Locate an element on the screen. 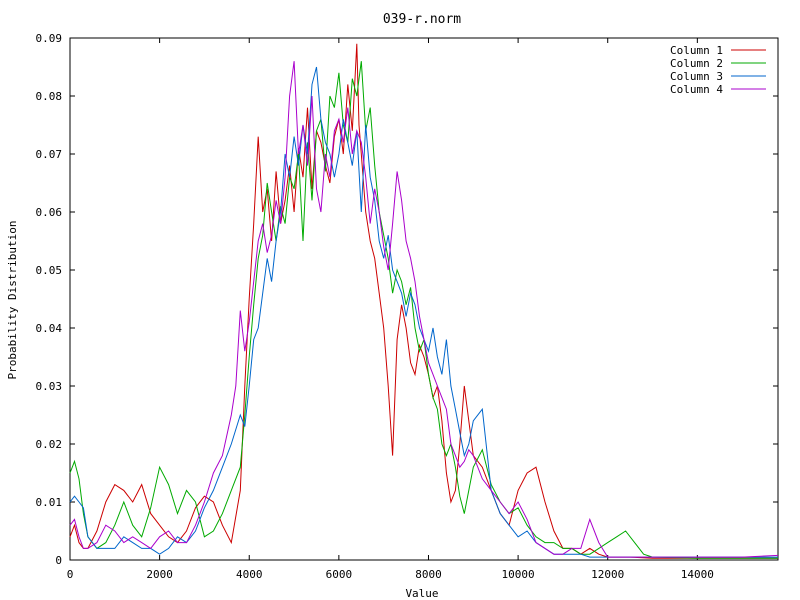 This screenshot has width=800, height=600. x-tick-label: 4000 is located at coordinates (249, 574).